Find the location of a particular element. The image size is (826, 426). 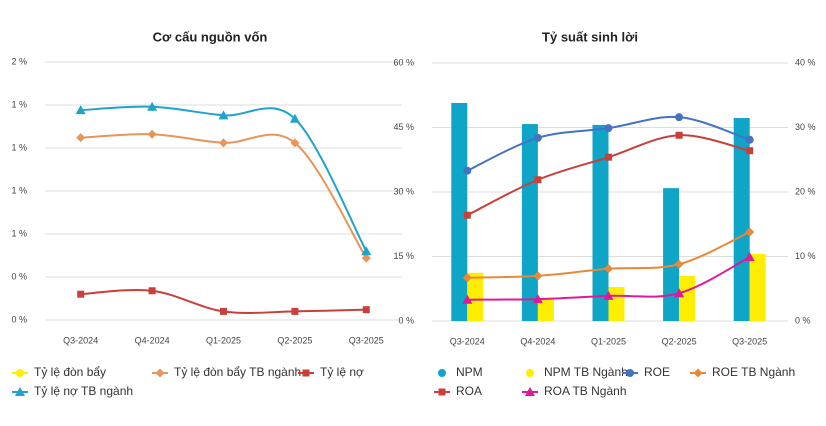

legend-label: Tỷ lệ đòn bẩy is located at coordinates (70, 372).